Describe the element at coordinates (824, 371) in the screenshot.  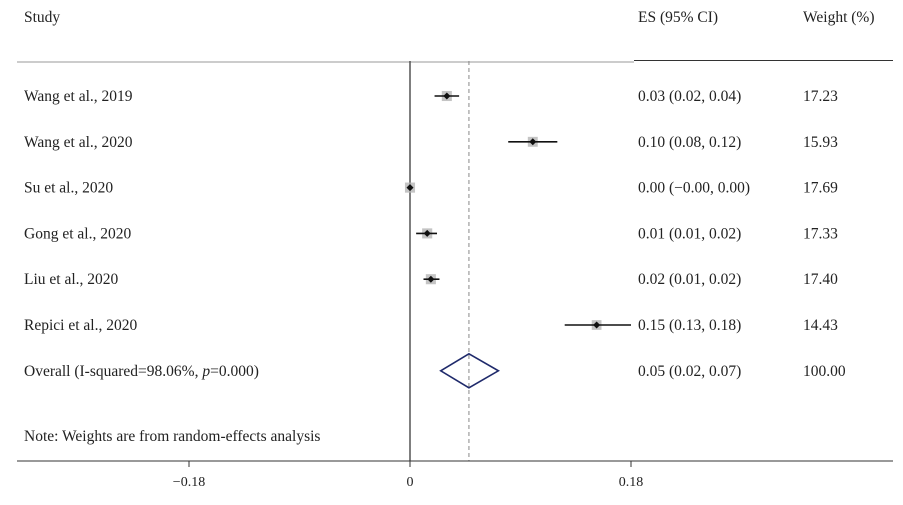
I see `overall-weight-text: 100.00` at that location.